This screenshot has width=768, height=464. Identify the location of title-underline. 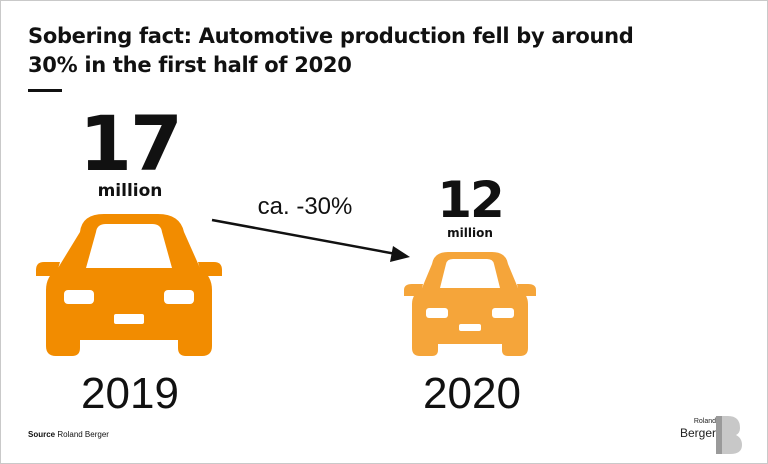
(45, 90).